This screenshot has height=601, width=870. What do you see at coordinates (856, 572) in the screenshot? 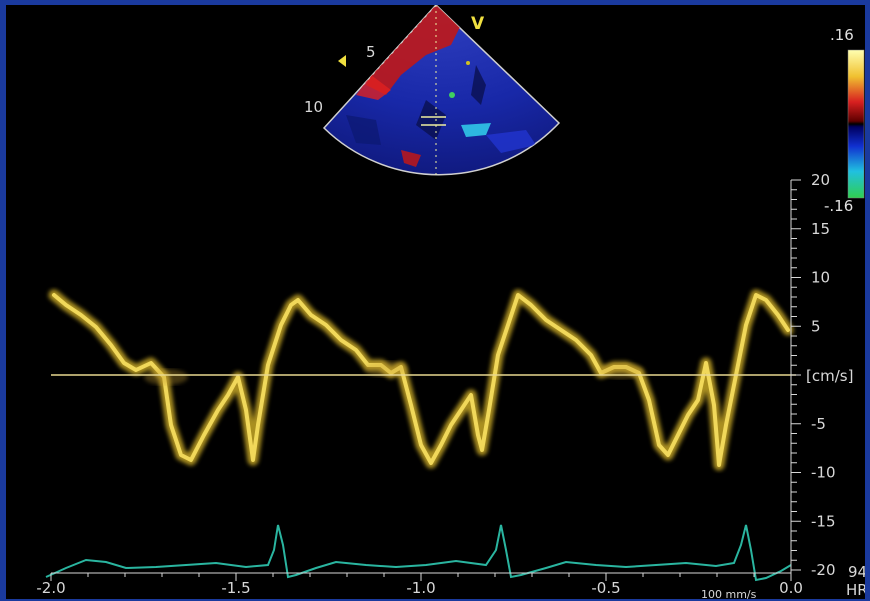
I see `heart-rate-value: 94` at bounding box center [856, 572].